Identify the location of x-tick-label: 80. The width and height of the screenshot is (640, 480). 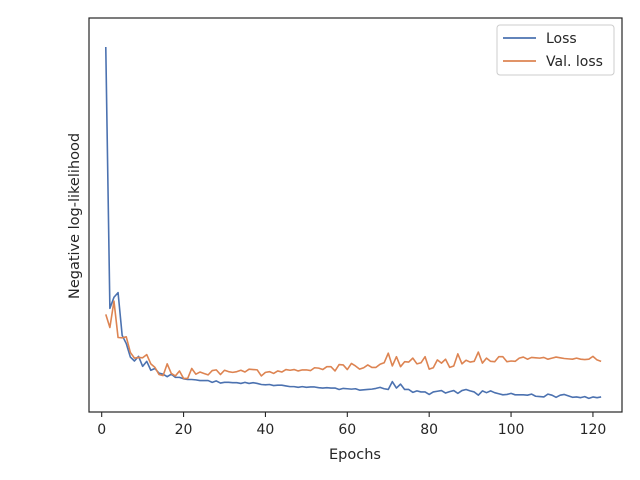
(429, 430).